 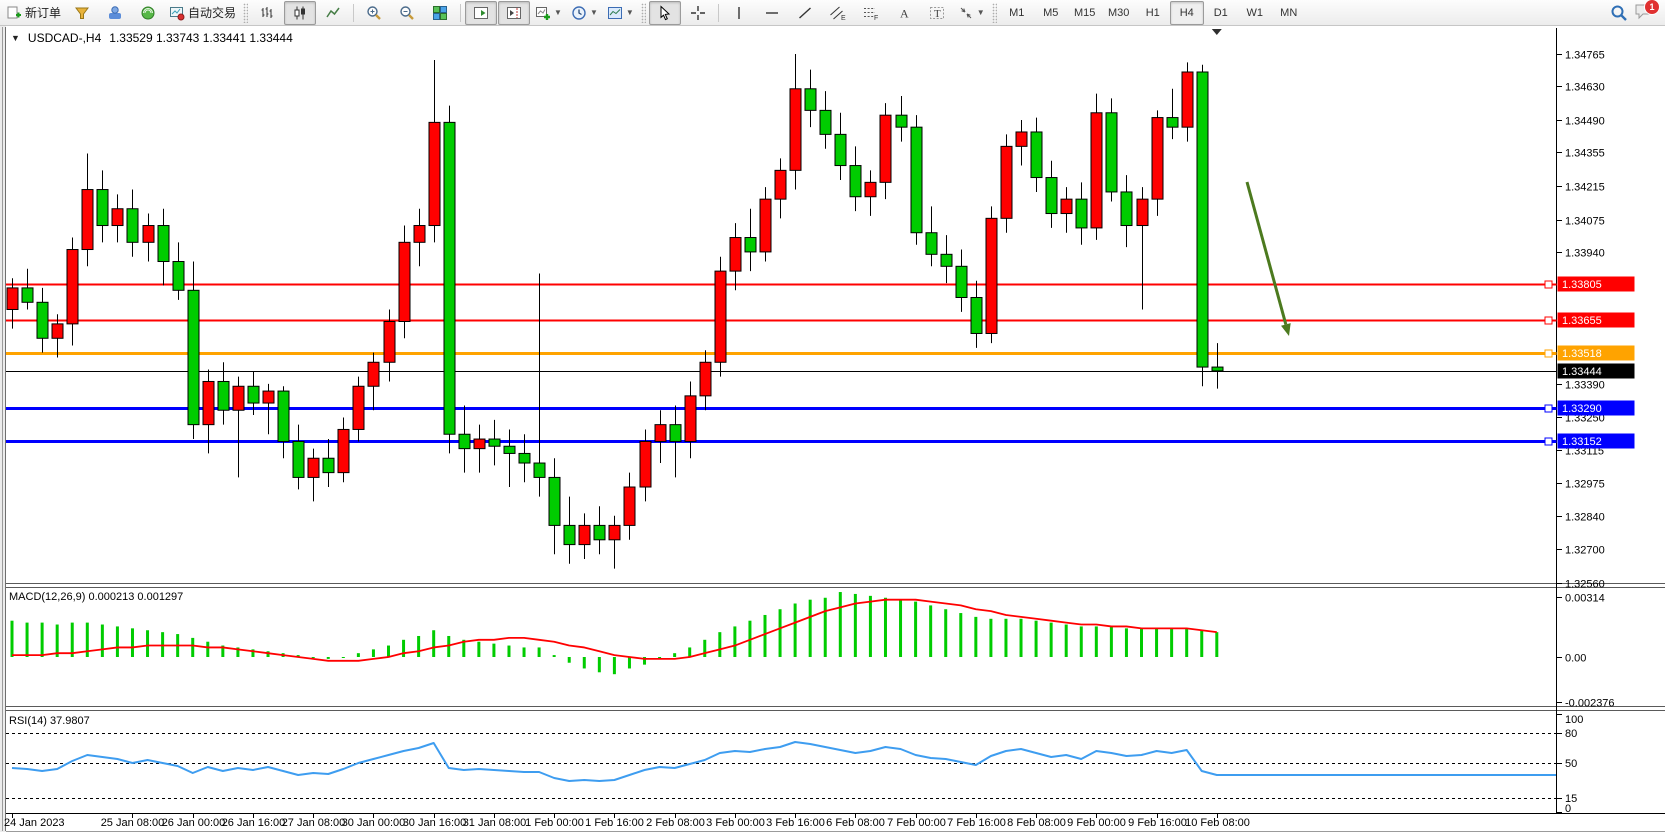 I want to click on periods-button: ▼, so click(x=584, y=13).